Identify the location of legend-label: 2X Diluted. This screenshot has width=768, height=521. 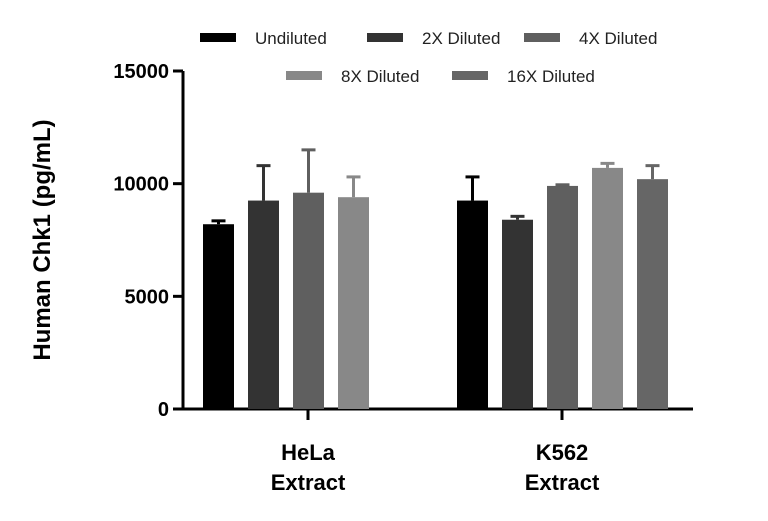
(461, 38).